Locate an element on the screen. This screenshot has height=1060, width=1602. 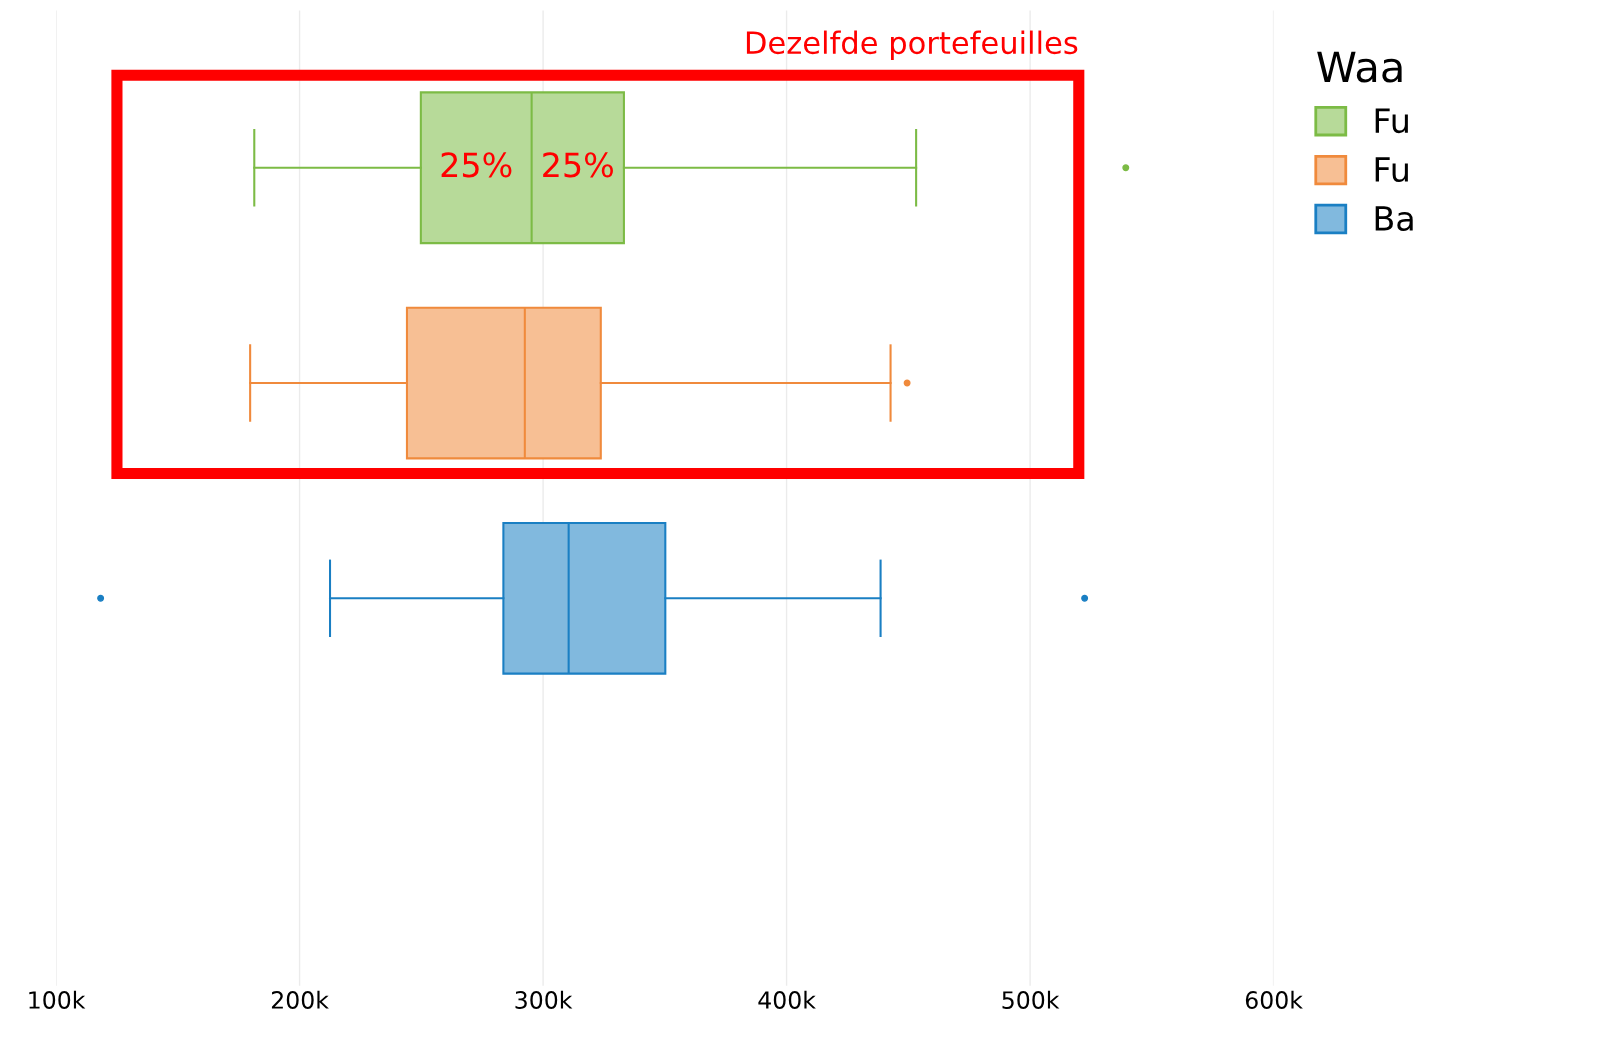
annotation: Dezelfde portefeuilles is located at coordinates (912, 45).